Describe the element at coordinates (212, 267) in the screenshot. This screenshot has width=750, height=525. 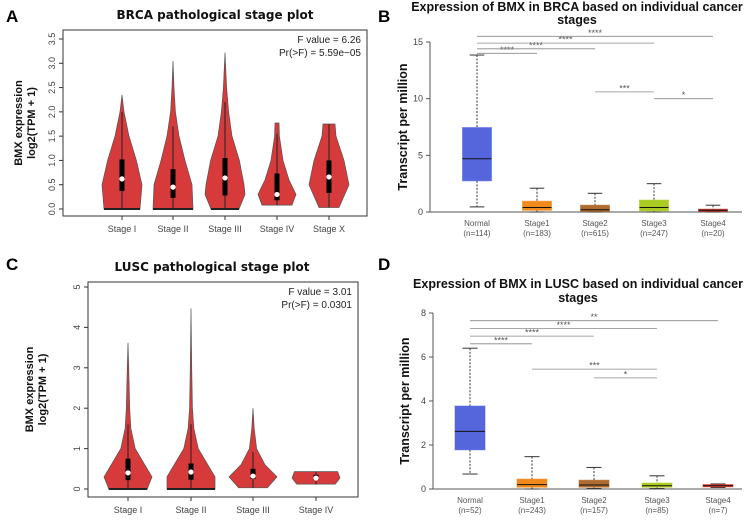
I see `chart-title: LUSC pathological stage plot` at that location.